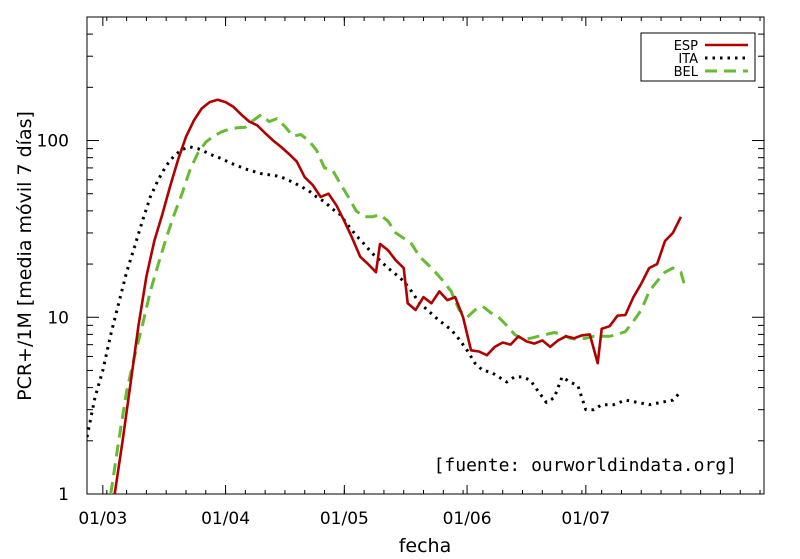 The image size is (800, 559). What do you see at coordinates (425, 546) in the screenshot?
I see `x-axis-title: fecha` at bounding box center [425, 546].